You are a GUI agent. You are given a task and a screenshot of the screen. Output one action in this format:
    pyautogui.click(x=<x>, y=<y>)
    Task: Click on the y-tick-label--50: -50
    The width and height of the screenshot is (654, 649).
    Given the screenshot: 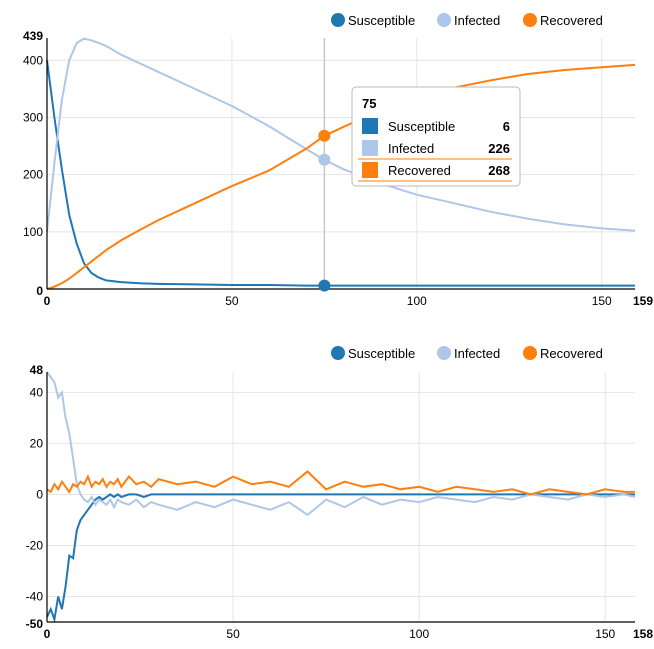 What is the action you would take?
    pyautogui.click(x=35, y=624)
    